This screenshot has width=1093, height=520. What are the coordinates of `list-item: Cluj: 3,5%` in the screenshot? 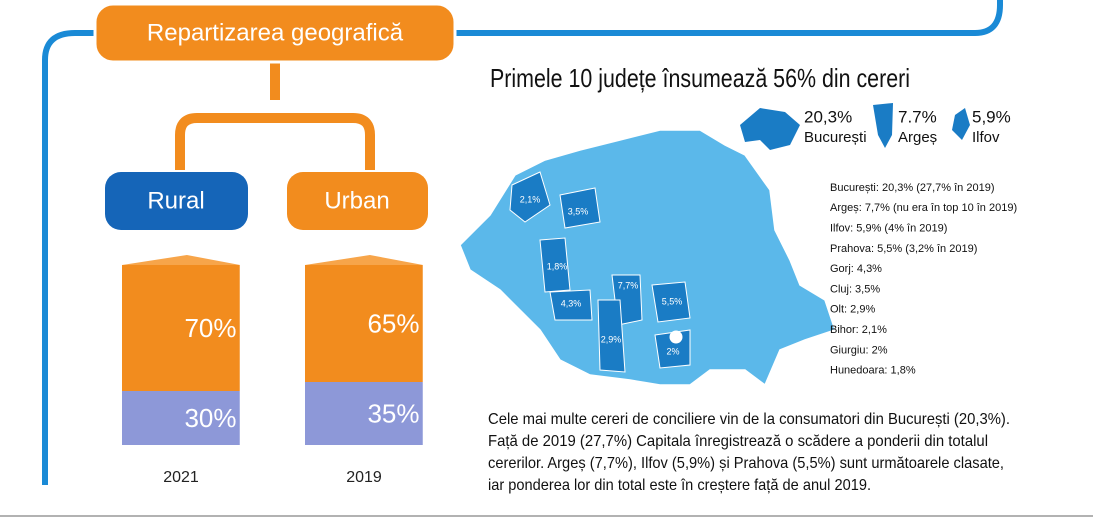 It's located at (855, 289).